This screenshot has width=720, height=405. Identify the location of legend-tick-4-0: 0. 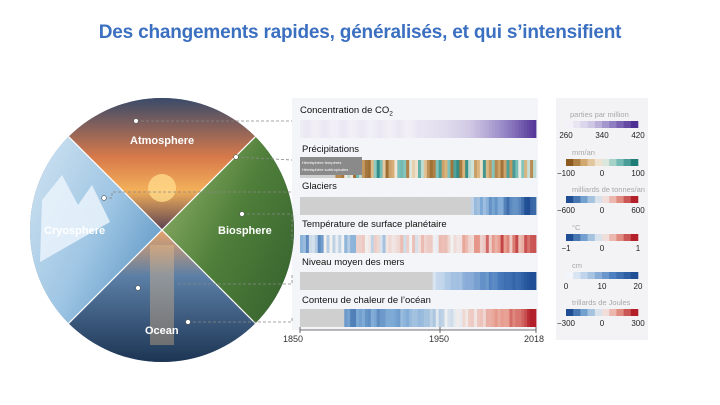
(566, 286).